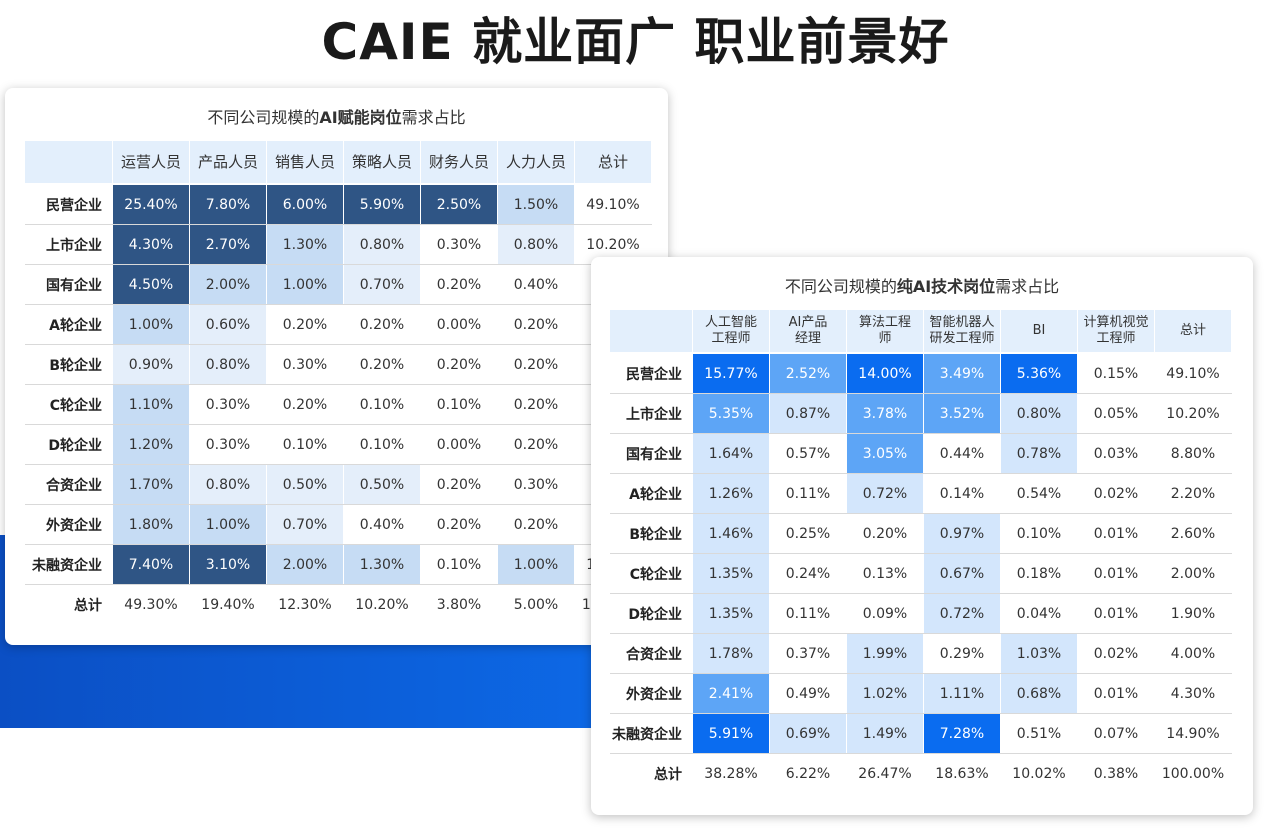  I want to click on cell: 1.30%, so click(305, 244).